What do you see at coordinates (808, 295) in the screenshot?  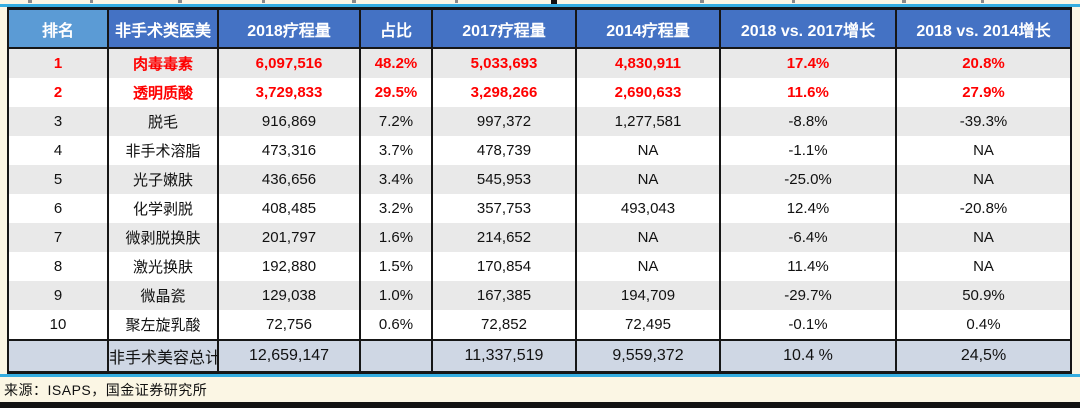 I see `cell-growth-2018-vs-2017: -29.7%` at bounding box center [808, 295].